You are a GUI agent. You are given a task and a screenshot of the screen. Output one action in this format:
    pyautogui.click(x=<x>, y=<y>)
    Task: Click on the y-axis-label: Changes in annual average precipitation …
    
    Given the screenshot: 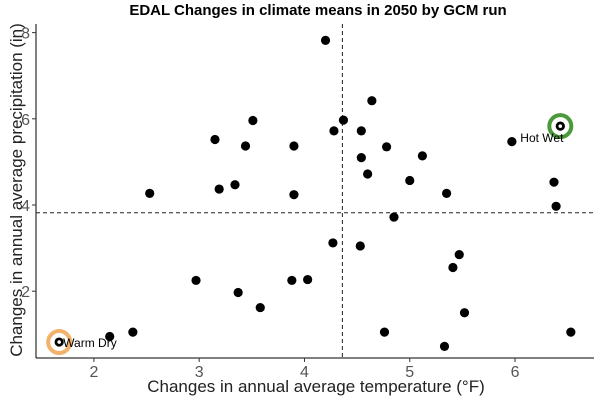 What is the action you would take?
    pyautogui.click(x=16, y=190)
    